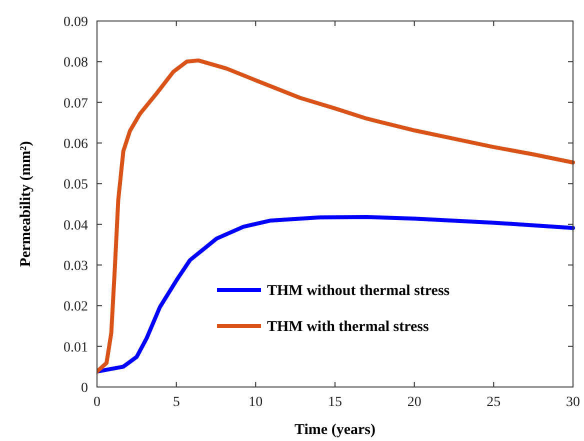  Describe the element at coordinates (255, 402) in the screenshot. I see `x-tick-label: 10` at that location.